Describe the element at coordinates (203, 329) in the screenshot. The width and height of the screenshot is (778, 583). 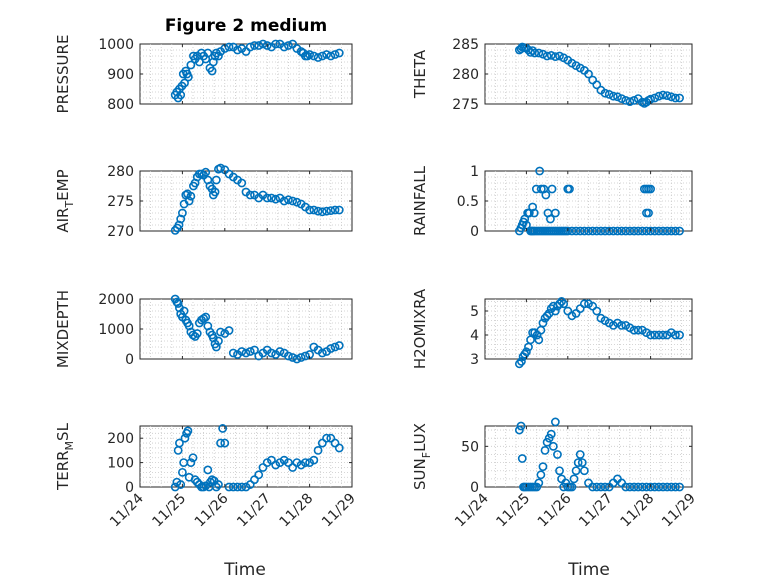
I see `subplot-mixdepth: 0 1000 2000 MIXDEPTH` at that location.